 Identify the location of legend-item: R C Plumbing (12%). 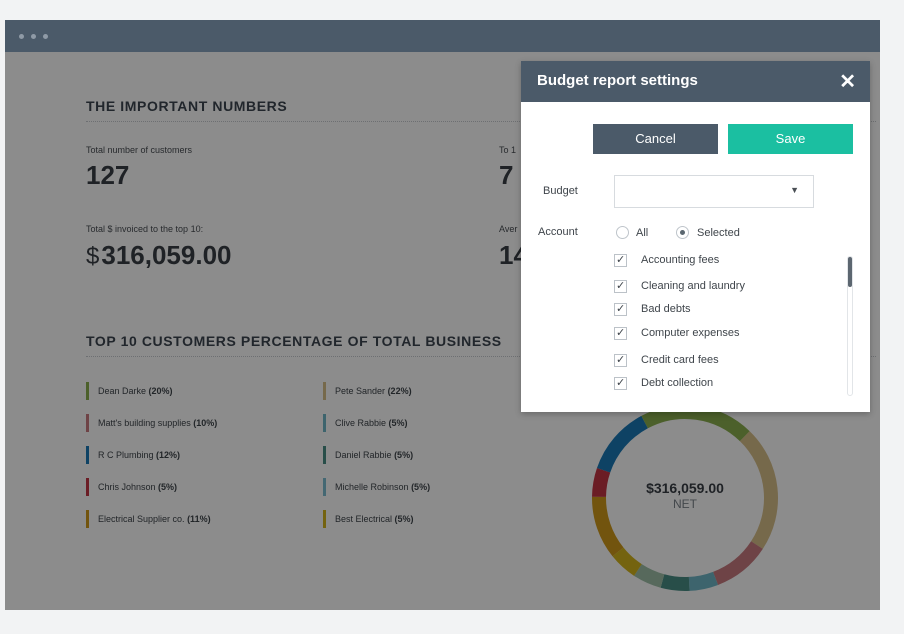
(133, 455).